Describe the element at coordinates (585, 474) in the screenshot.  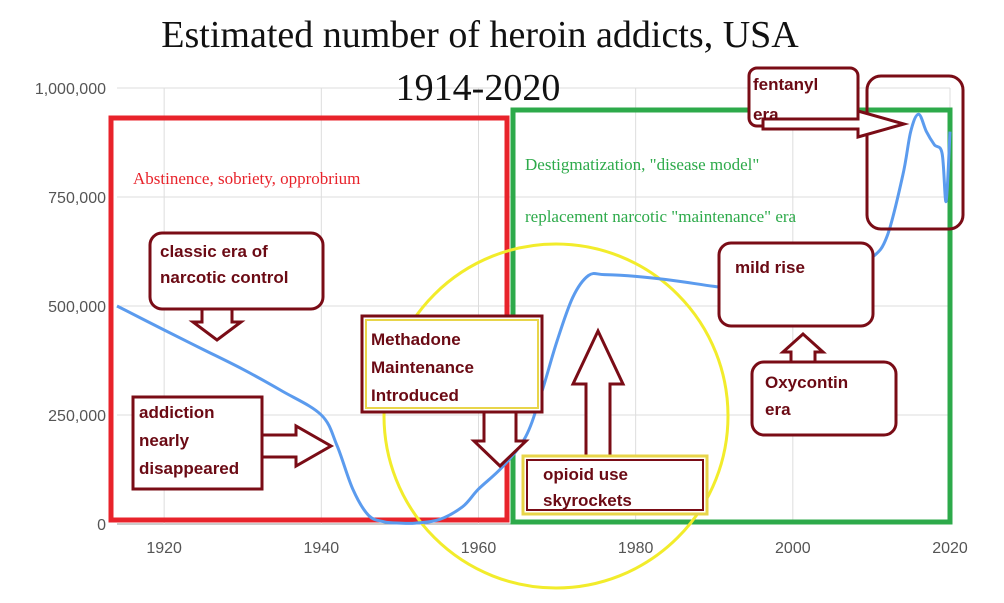
I see `callout-text: opioid use` at that location.